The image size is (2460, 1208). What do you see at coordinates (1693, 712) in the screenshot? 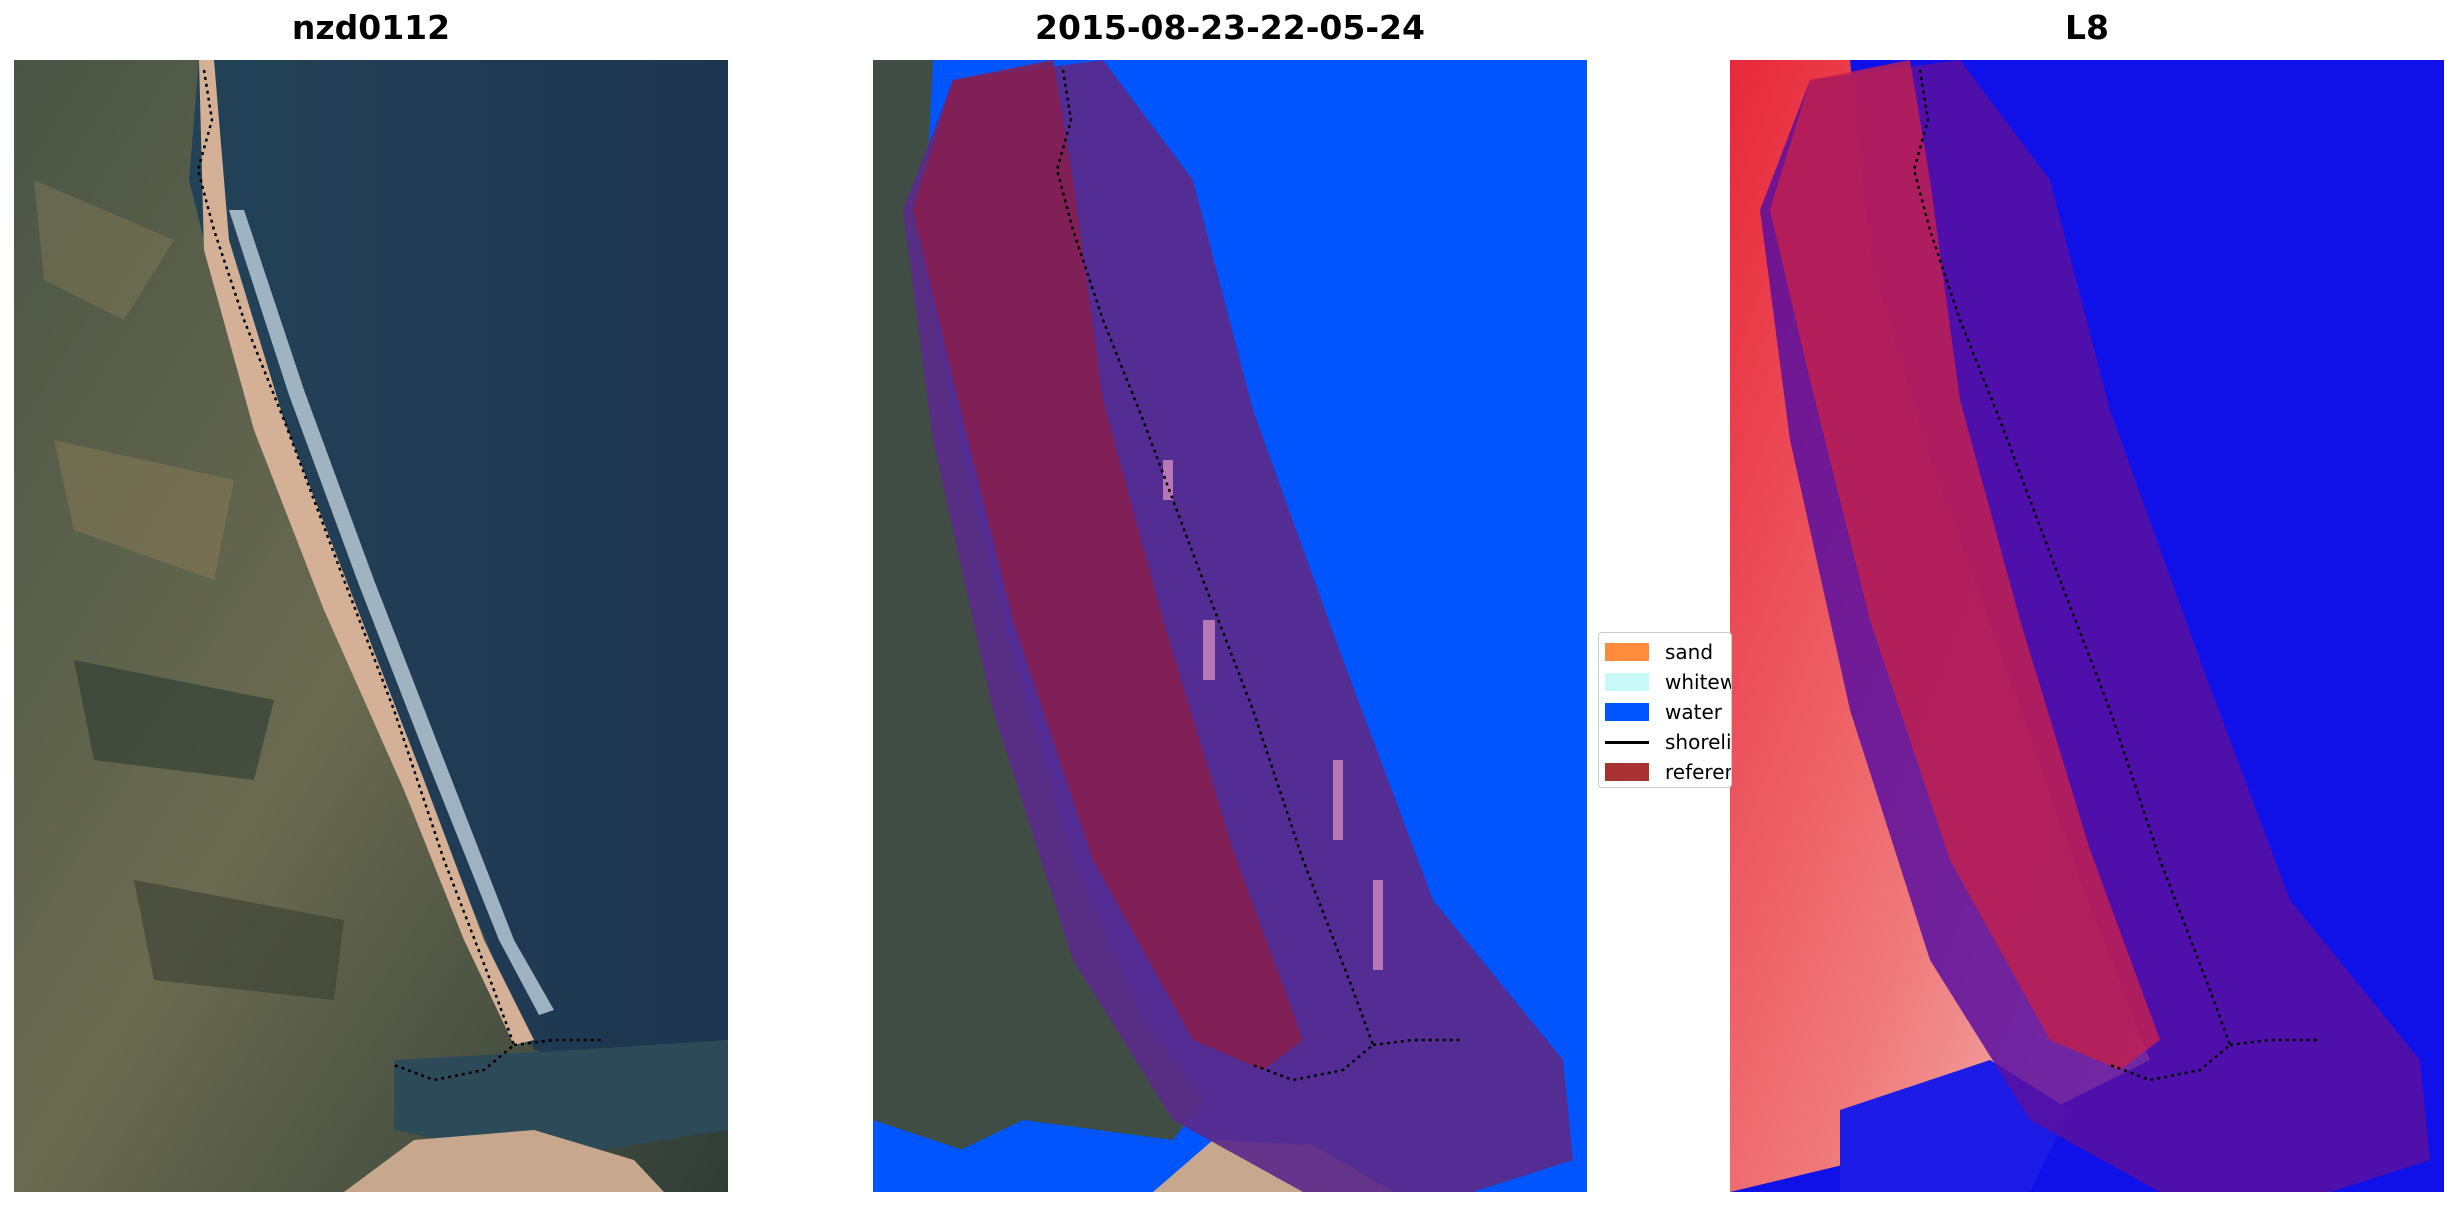
I see `legend-label: water` at bounding box center [1693, 712].